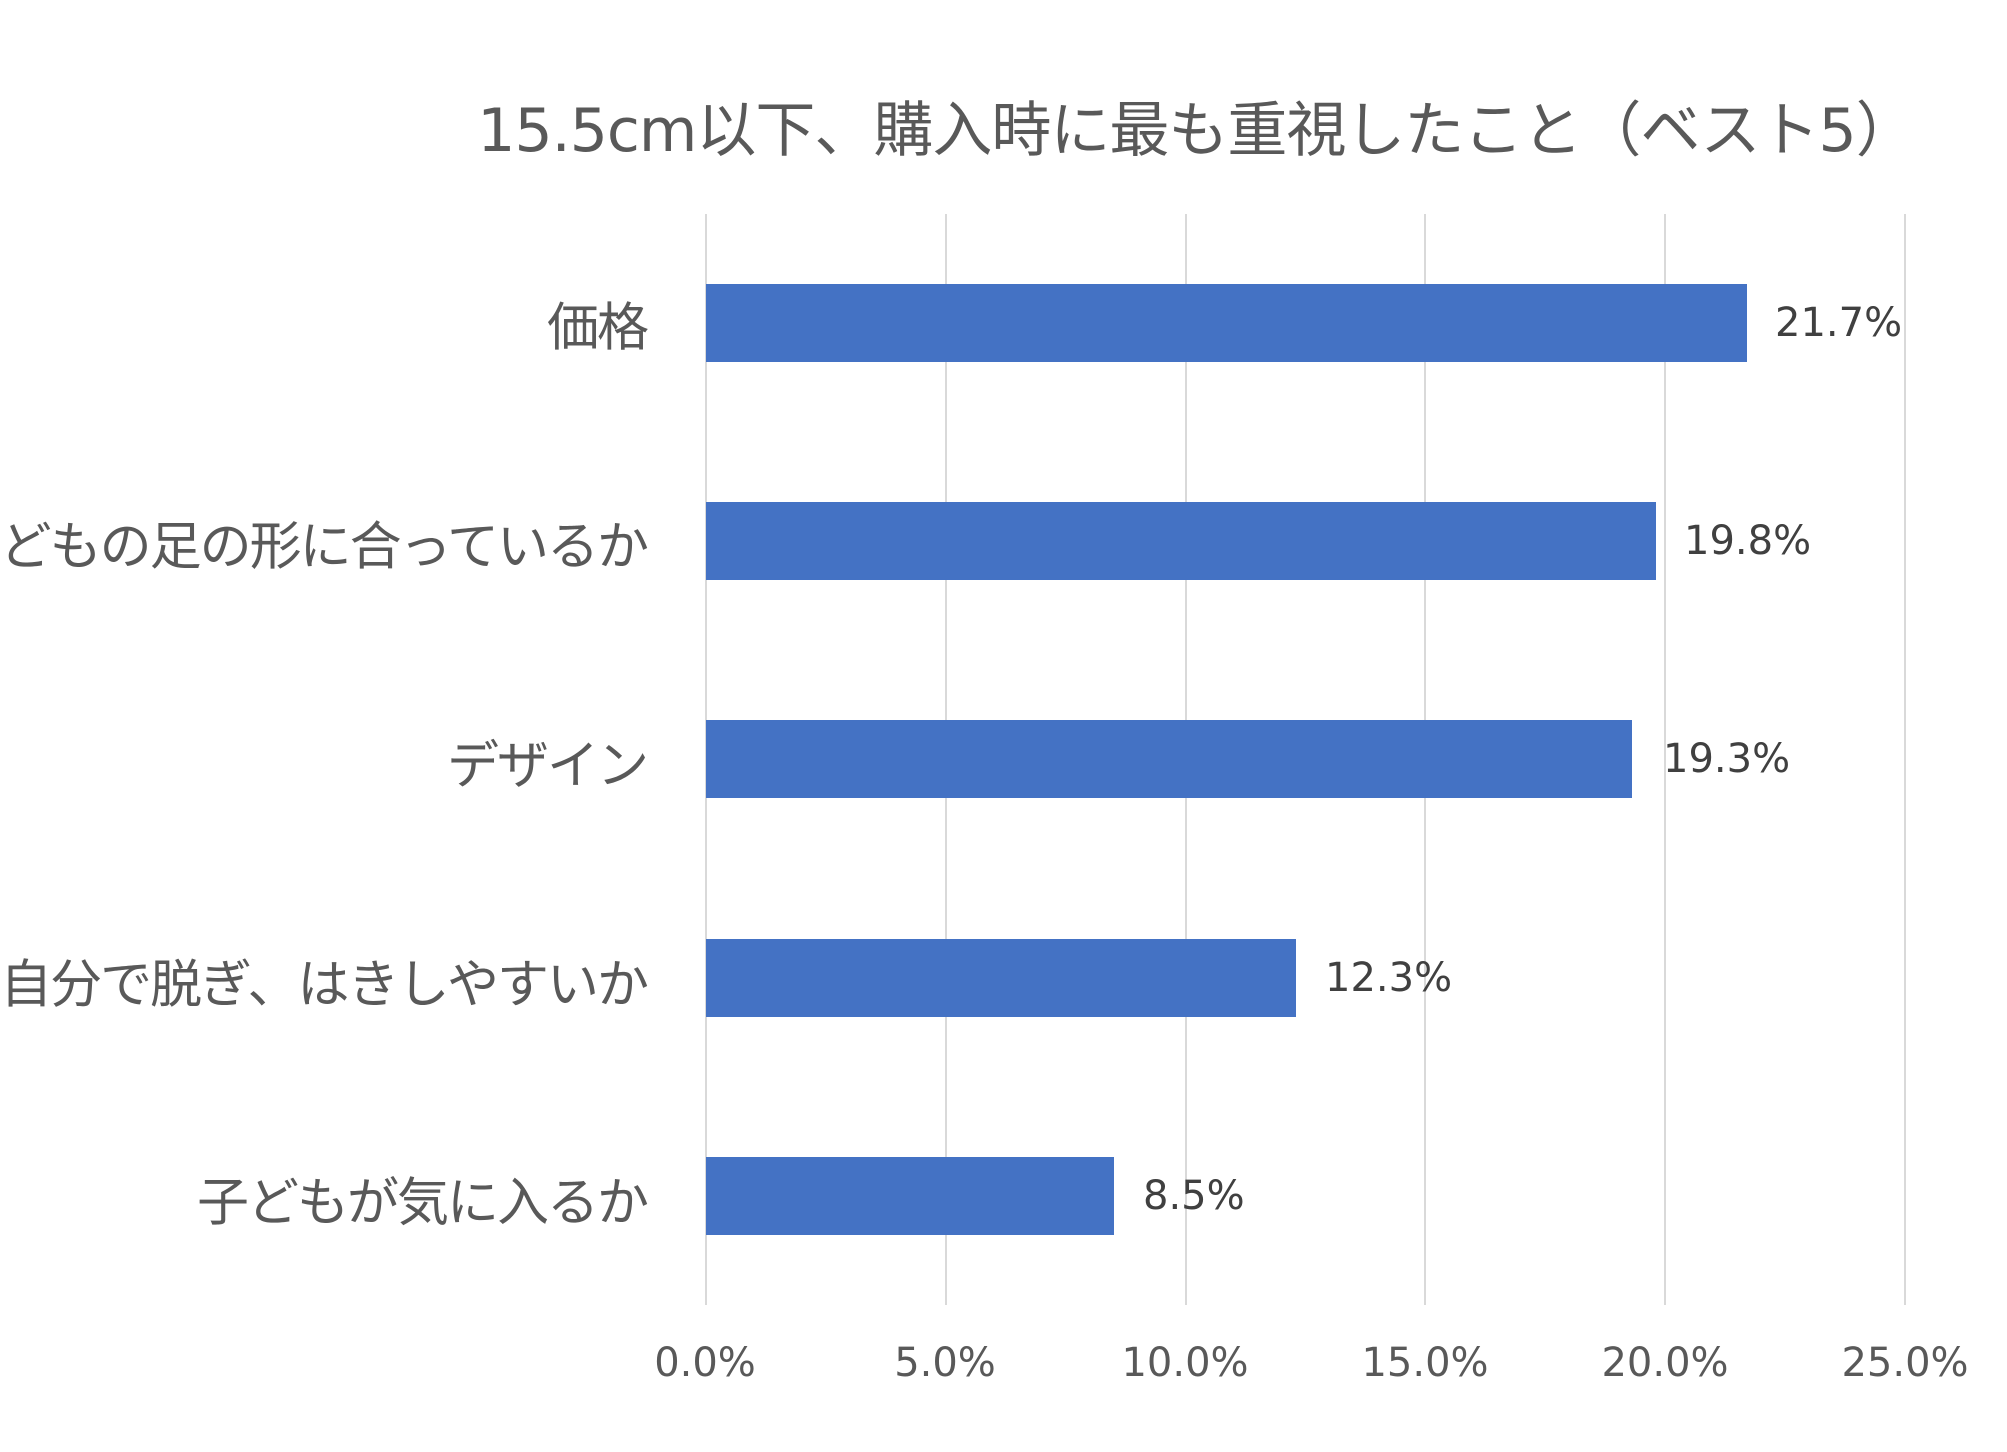 Image resolution: width=2007 pixels, height=1452 pixels. Describe the element at coordinates (1185, 1363) in the screenshot. I see `x-tick-label: 10.0%` at that location.